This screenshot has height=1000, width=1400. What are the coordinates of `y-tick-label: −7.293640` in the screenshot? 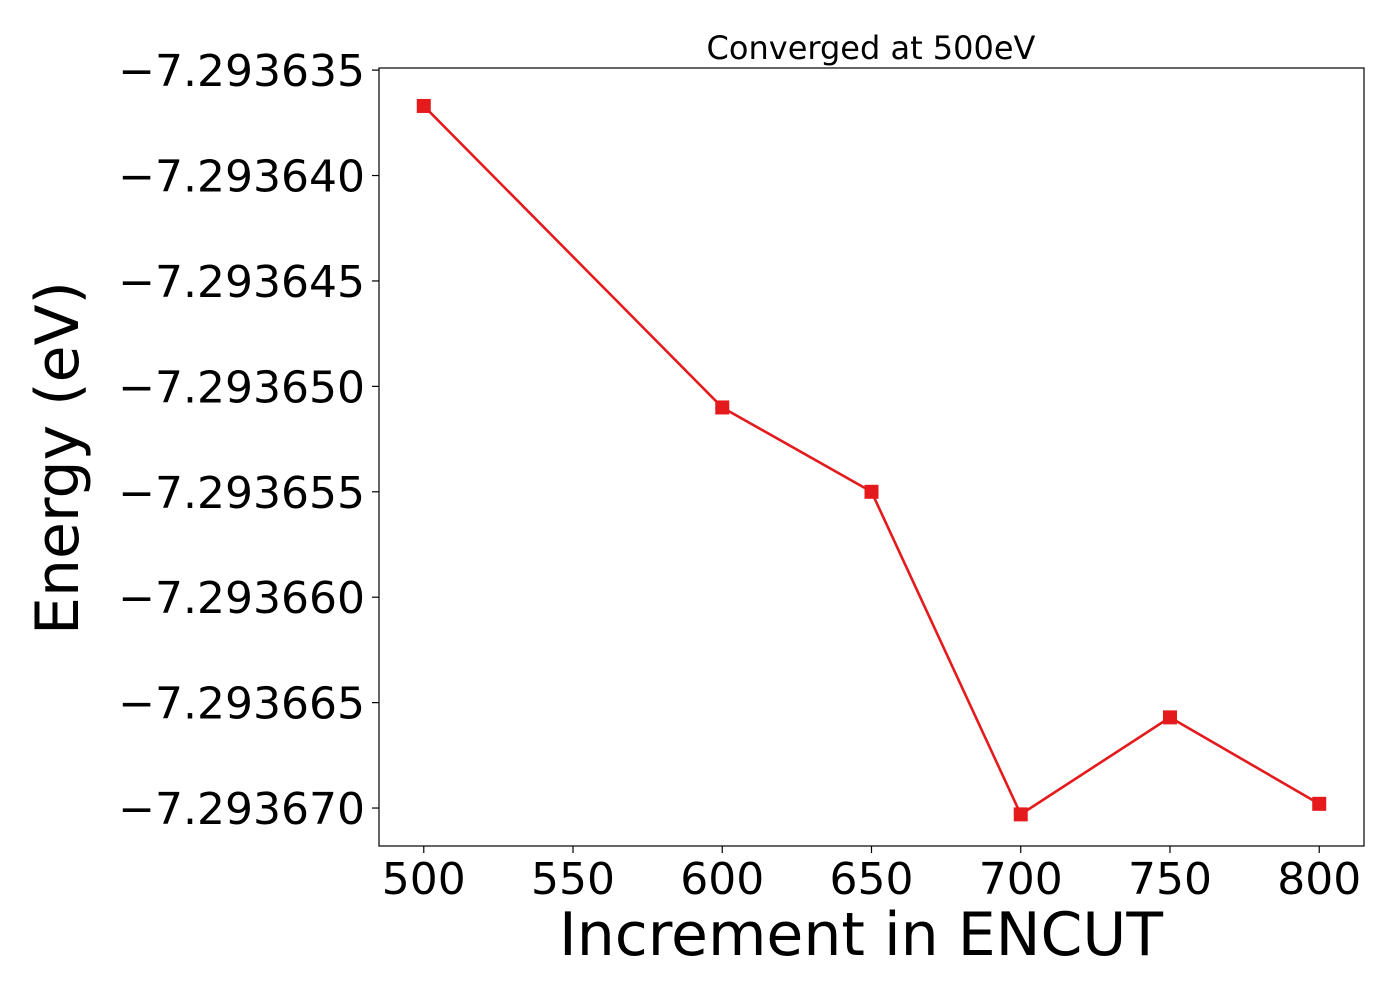 It's located at (241, 177).